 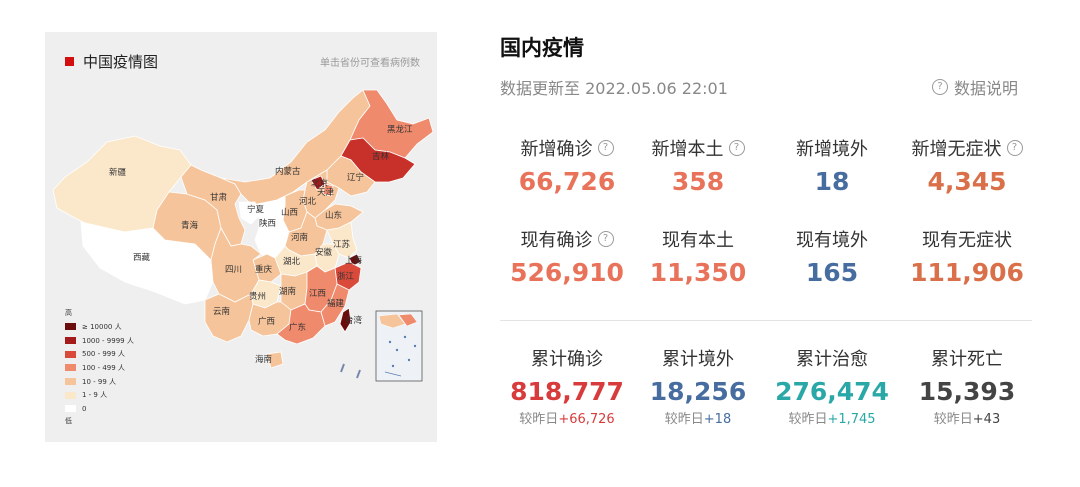 I want to click on stat-label: 现有境外, so click(x=832, y=239).